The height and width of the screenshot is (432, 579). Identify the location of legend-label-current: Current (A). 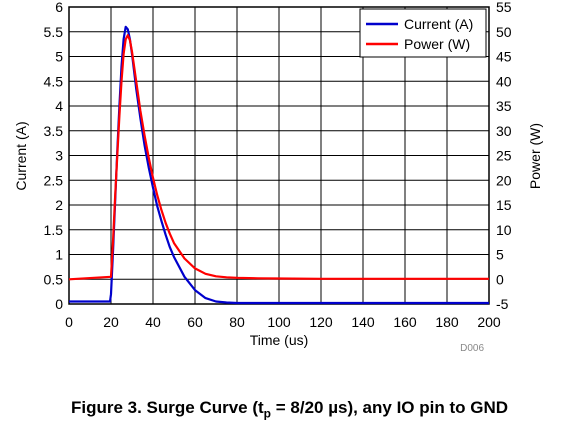
(438, 24).